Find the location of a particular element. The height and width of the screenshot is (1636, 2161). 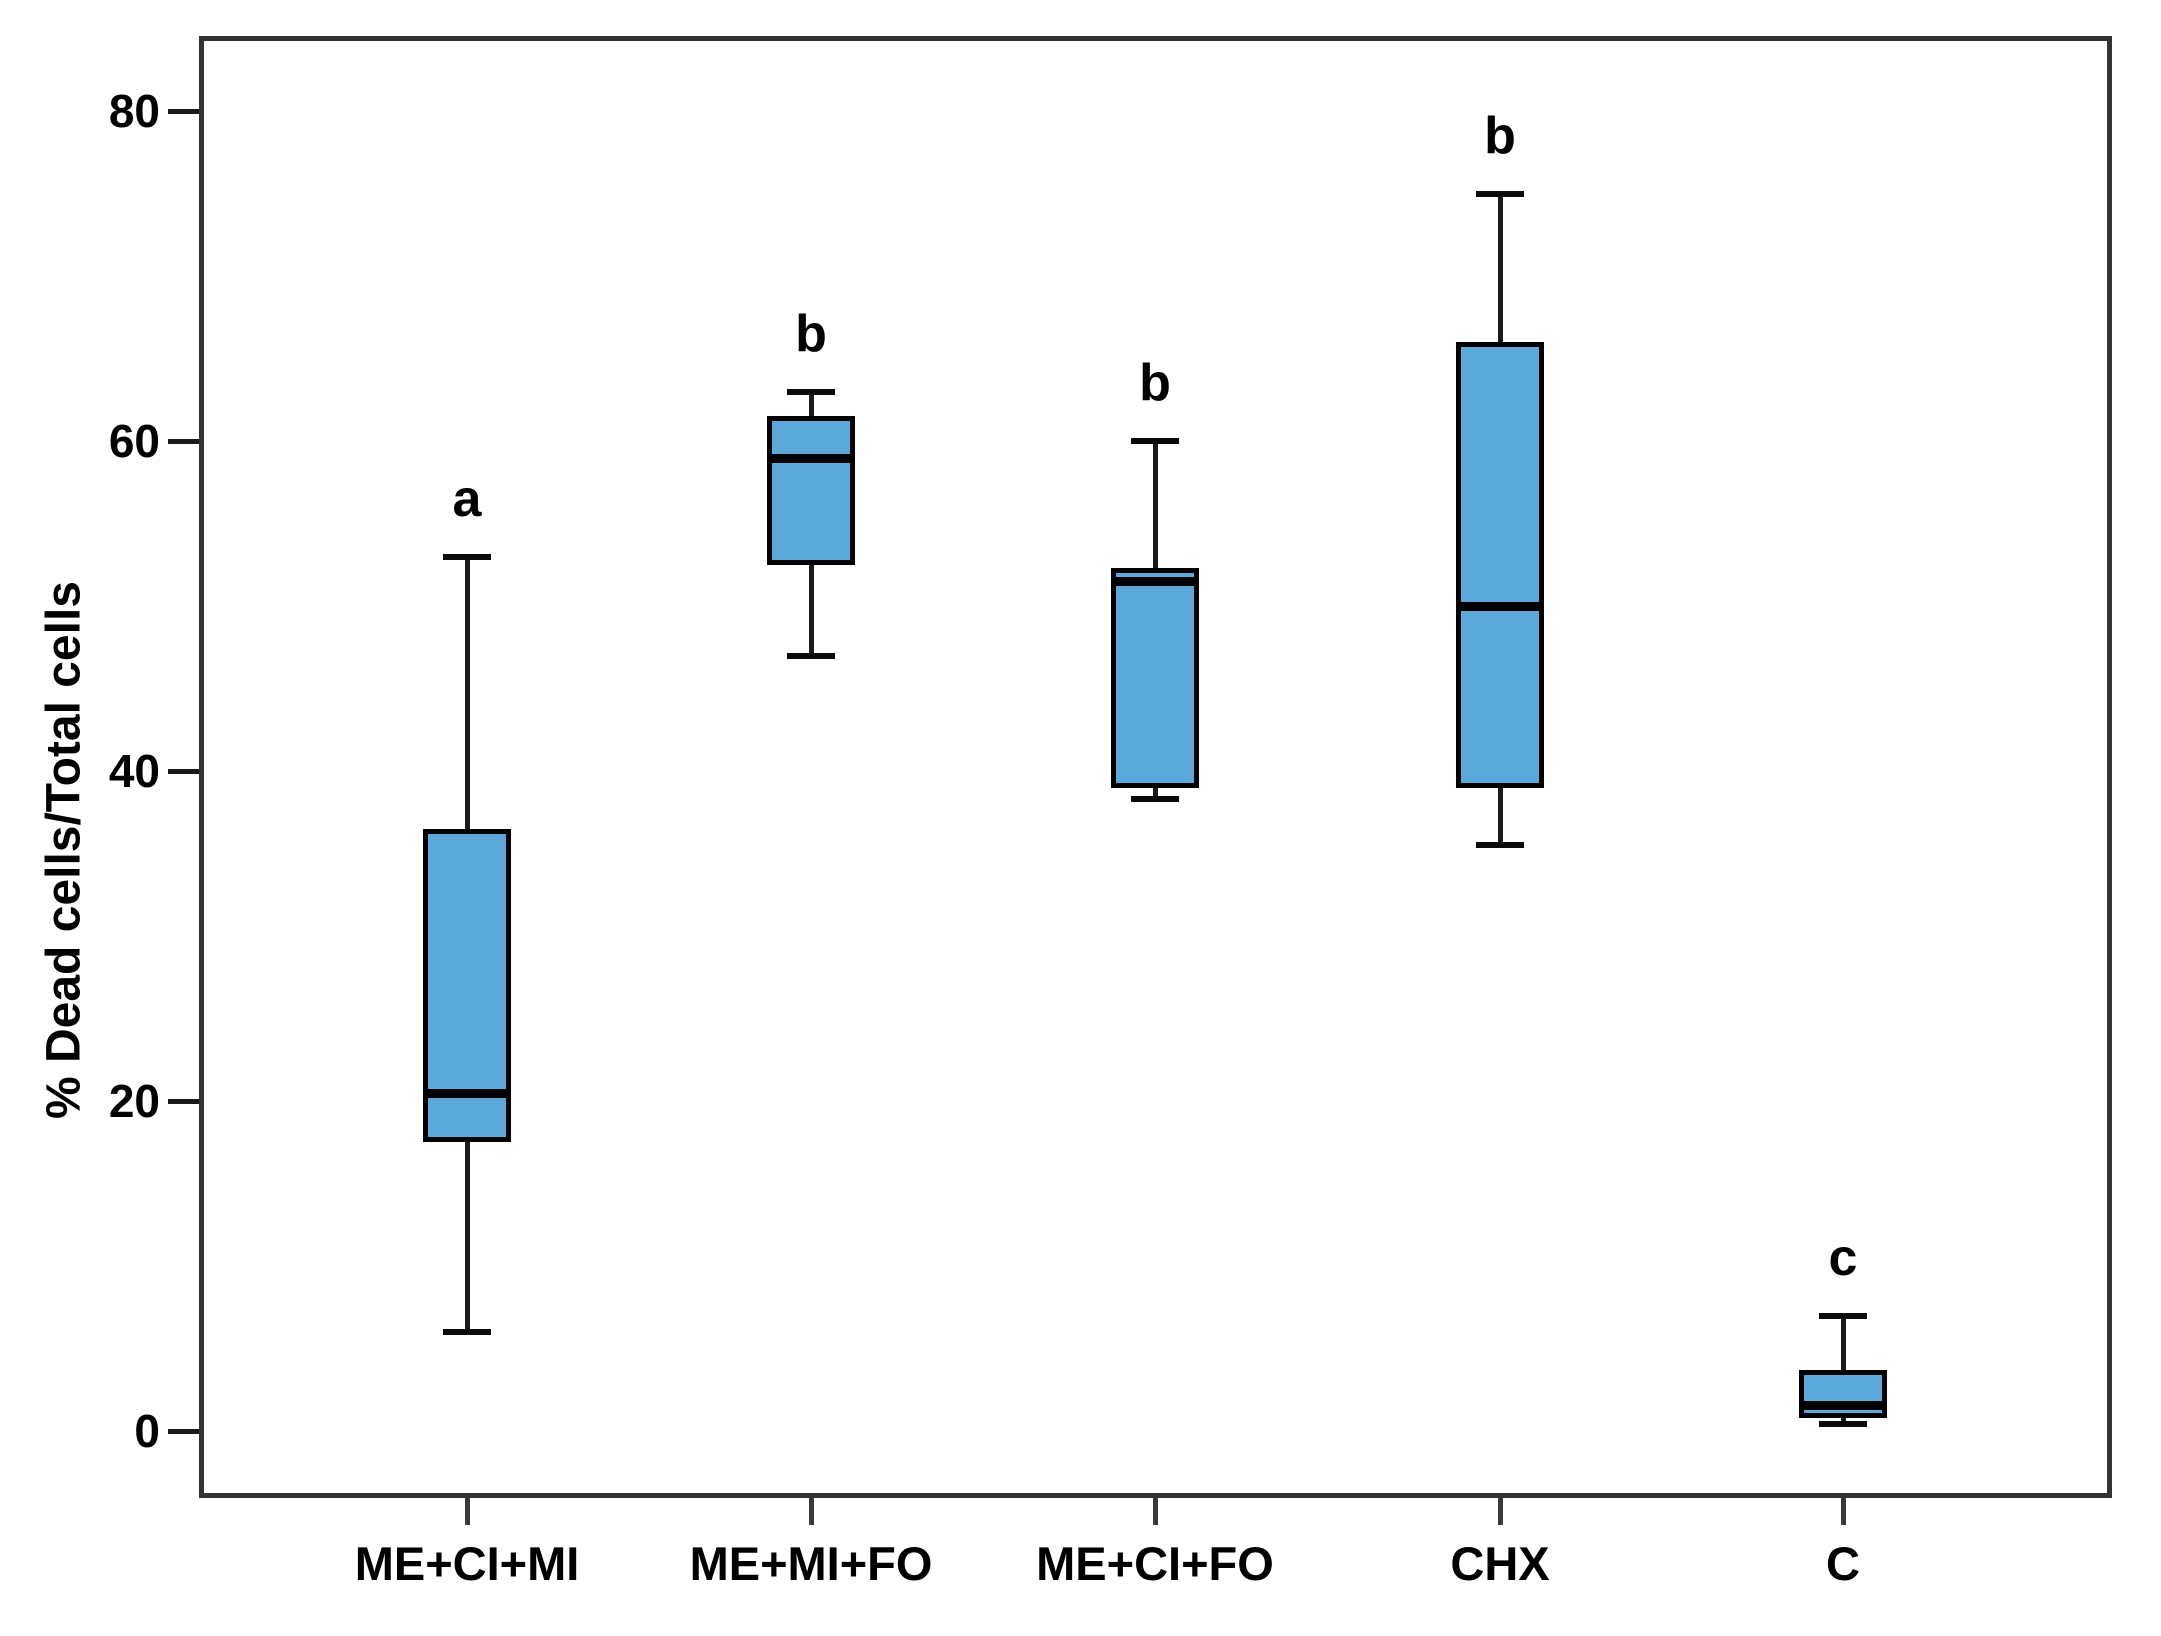

y-axis-title: % Dead cells/Total cells is located at coordinates (64, 850).